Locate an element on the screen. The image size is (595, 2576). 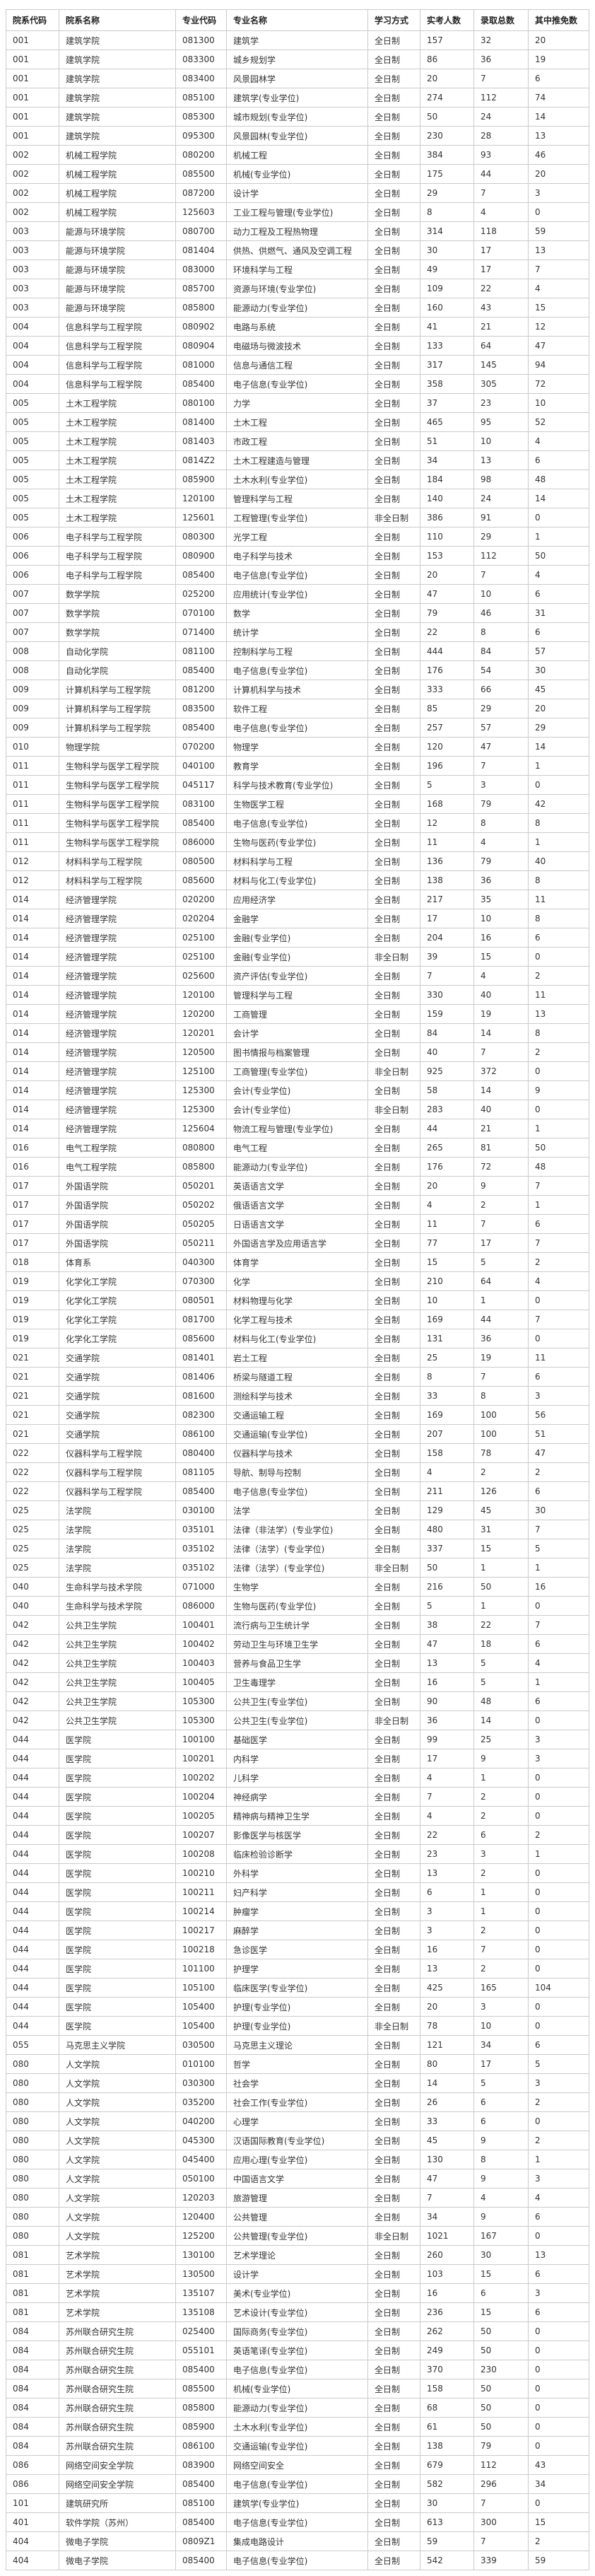
cell: 54 is located at coordinates (501, 670).